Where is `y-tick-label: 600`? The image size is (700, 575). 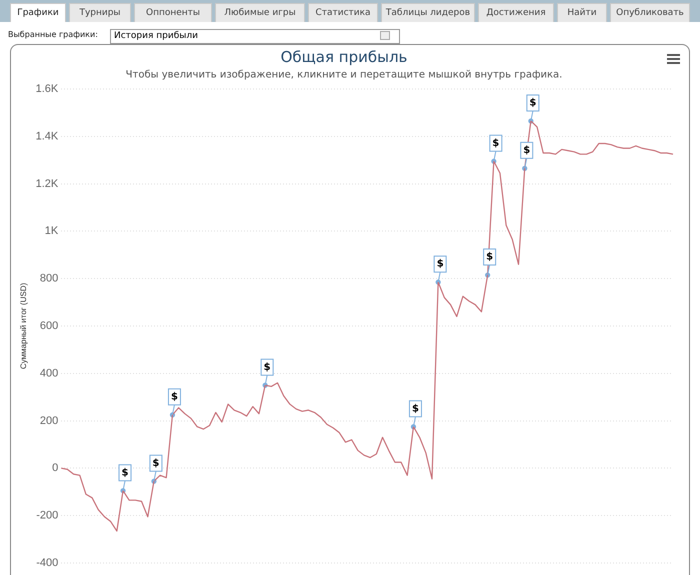
y-tick-label: 600 is located at coordinates (49, 326).